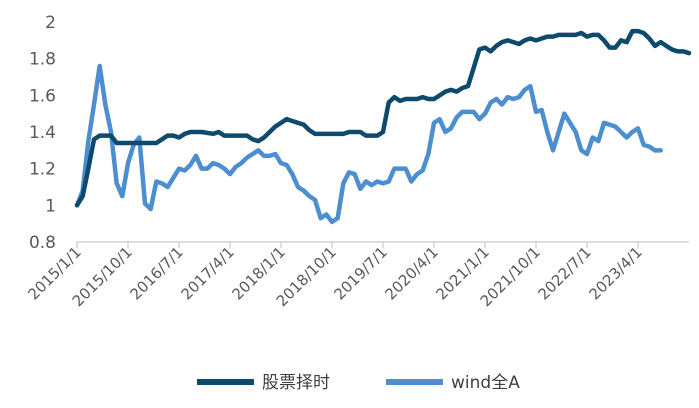 The image size is (699, 408). What do you see at coordinates (42, 170) in the screenshot?
I see `y-tick-label: 1.2` at bounding box center [42, 170].